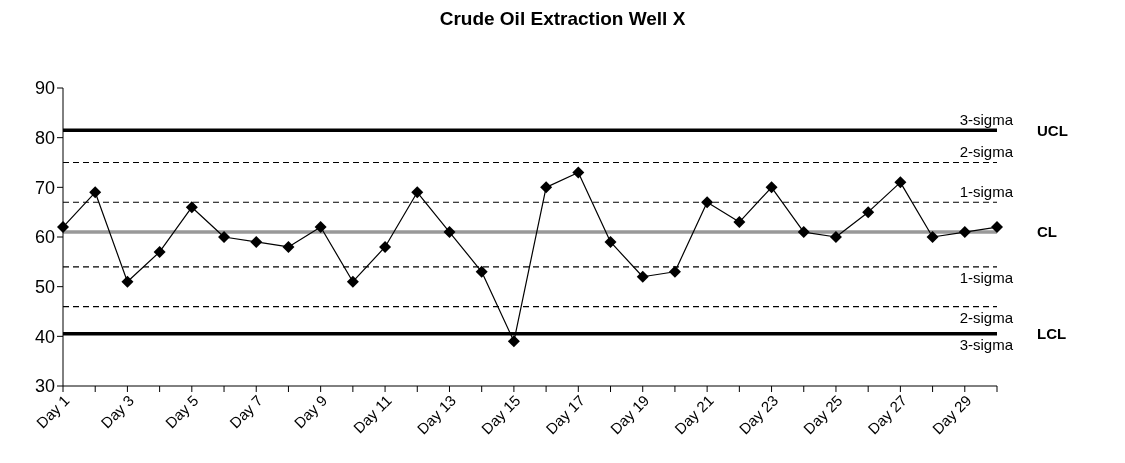 This screenshot has height=463, width=1125. Describe the element at coordinates (44, 187) in the screenshot. I see `y-tick-label: 70` at that location.